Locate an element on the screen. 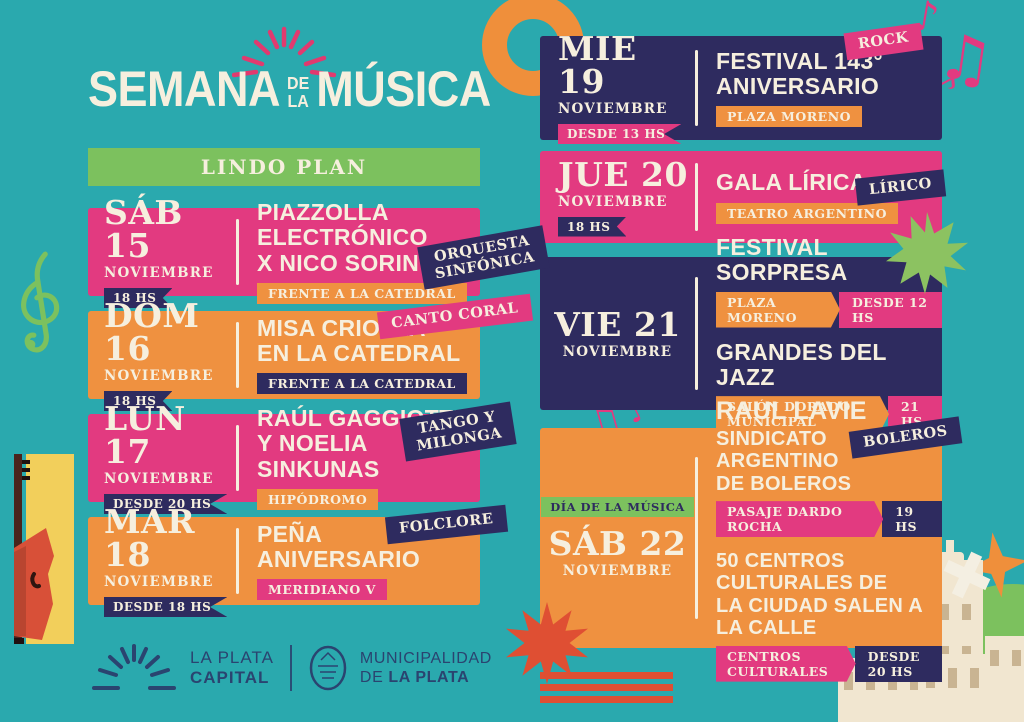 Image resolution: width=1024 pixels, height=722 pixels. guitar-illustration is located at coordinates (44, 549).